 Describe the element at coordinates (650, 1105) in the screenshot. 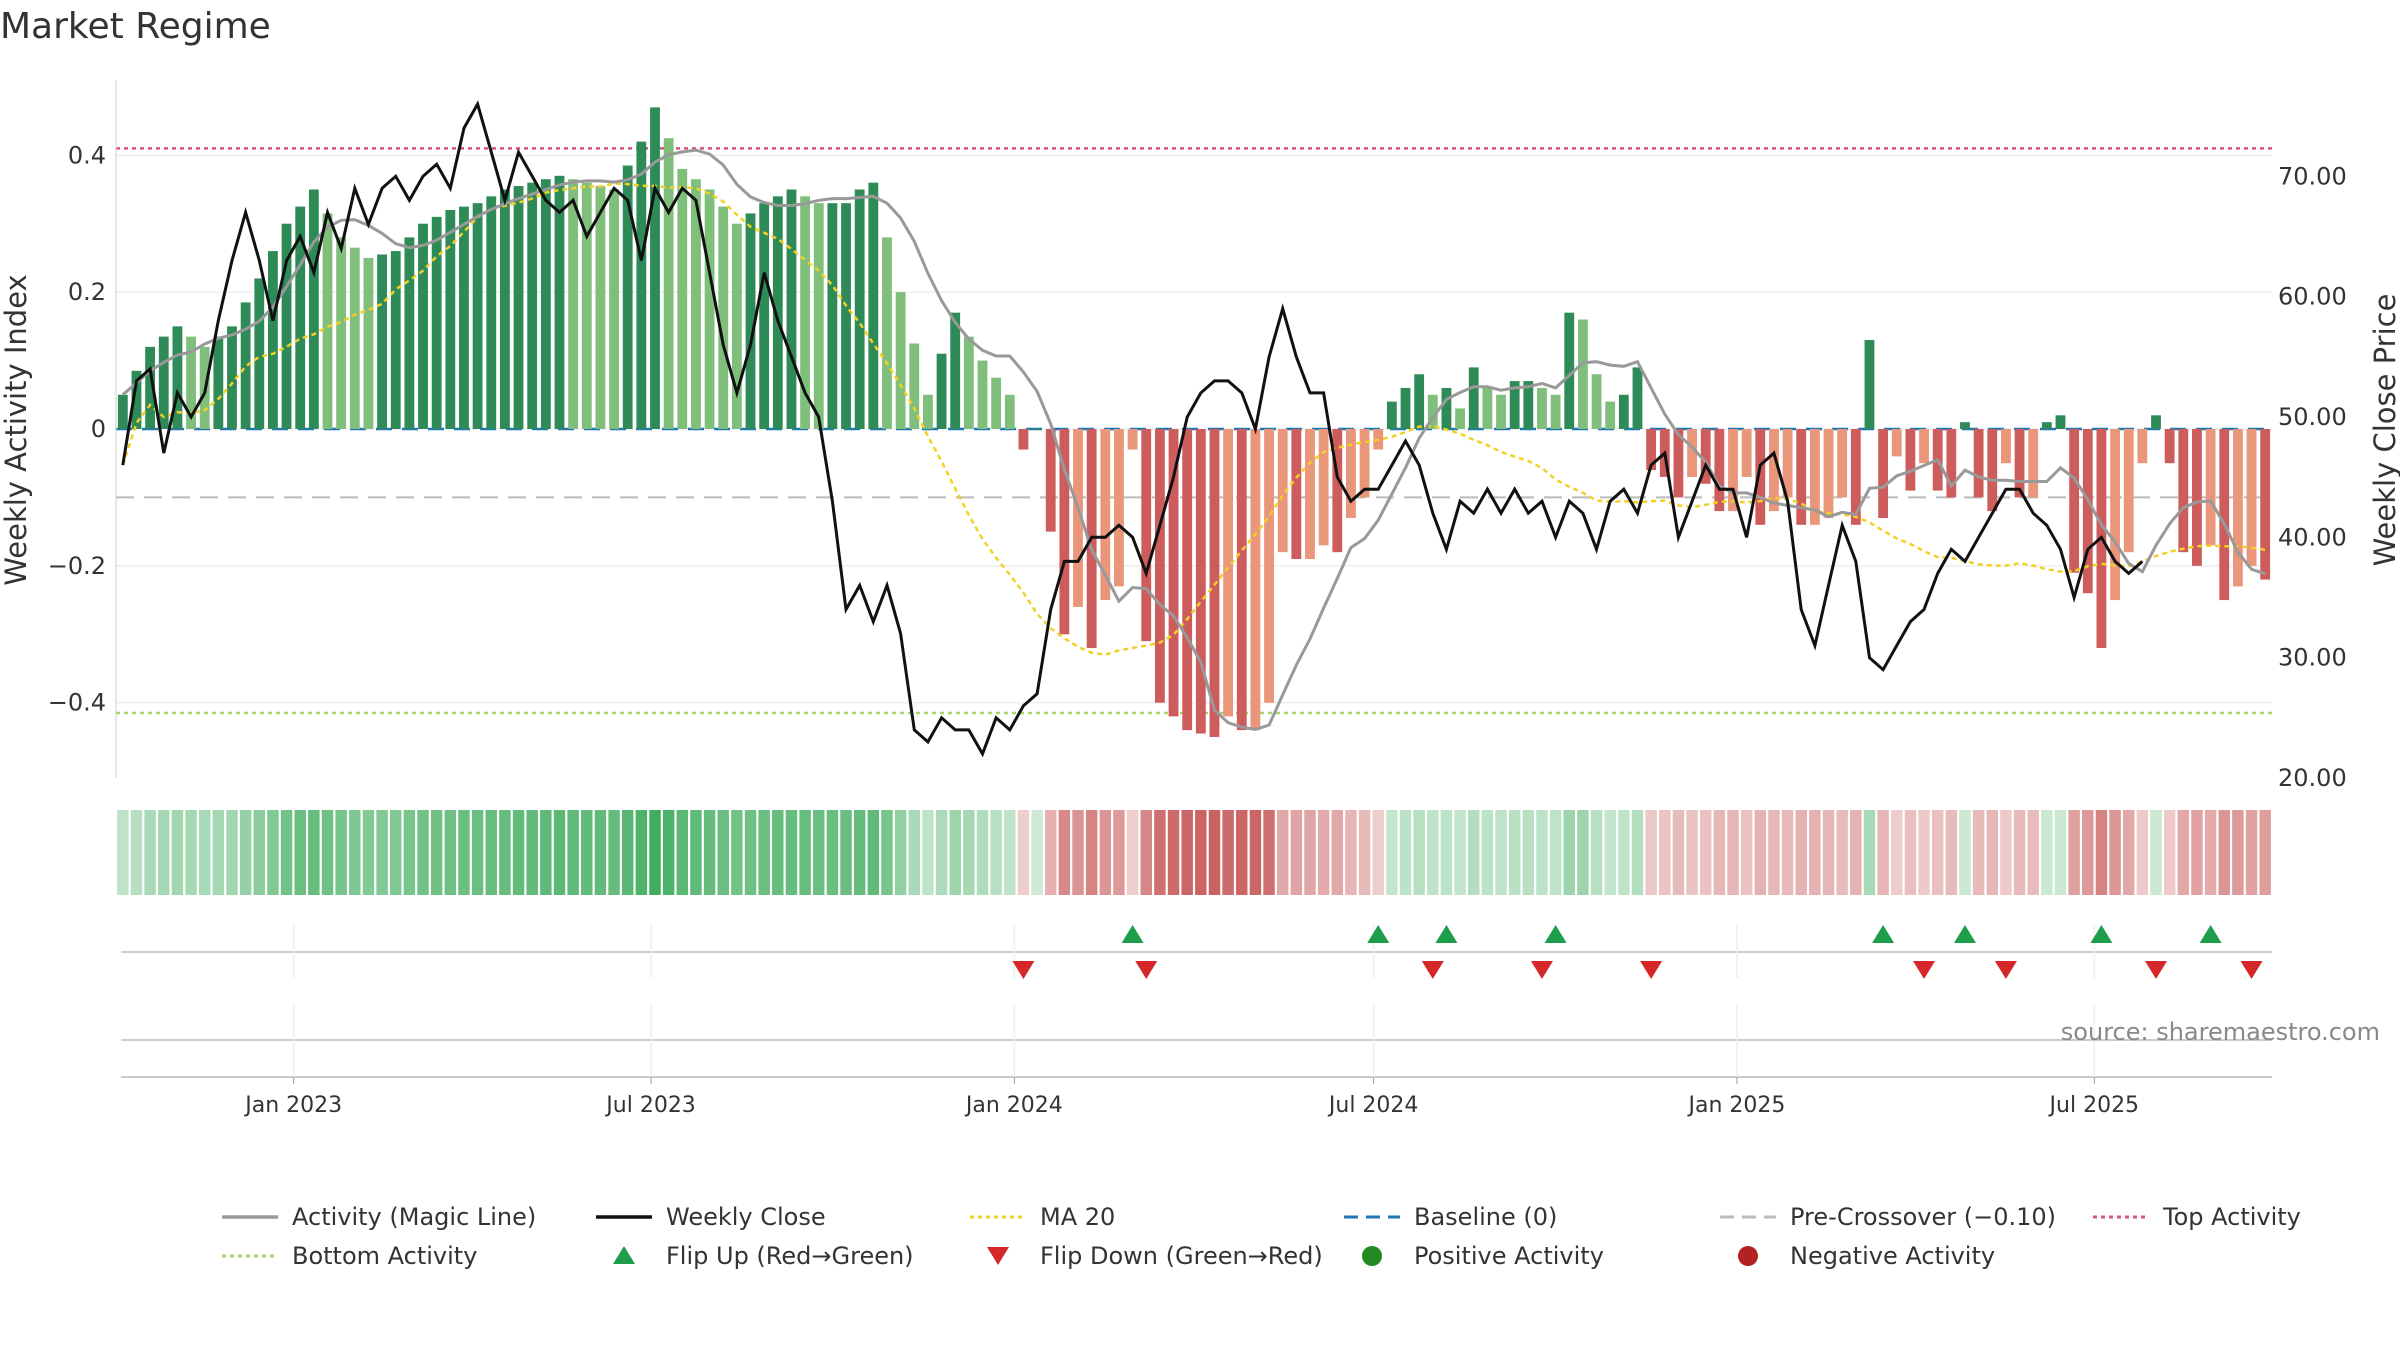

I see `x-tick-label: Jul 2023` at that location.